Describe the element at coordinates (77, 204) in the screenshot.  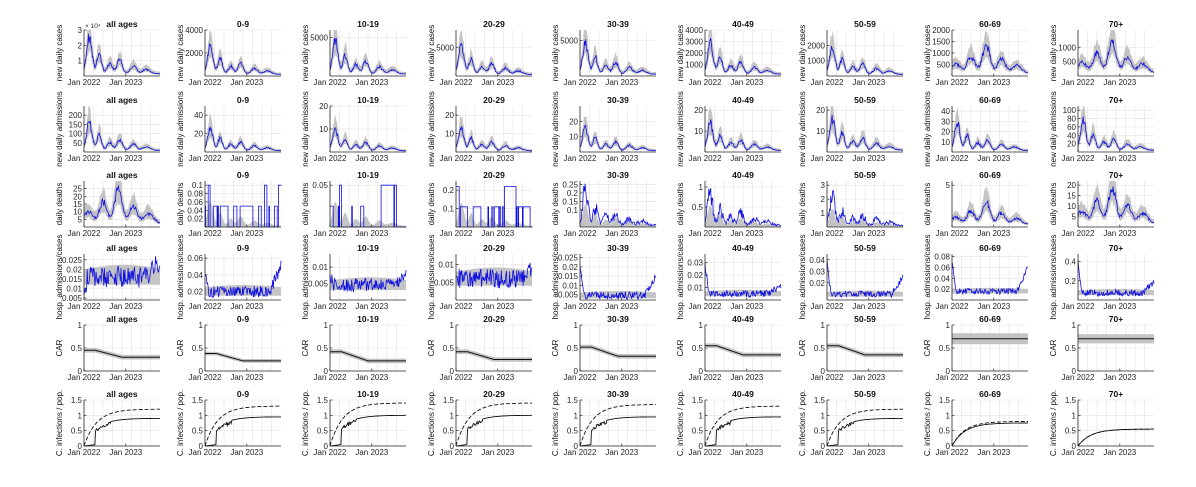
I see `y-tick-label: 15` at that location.